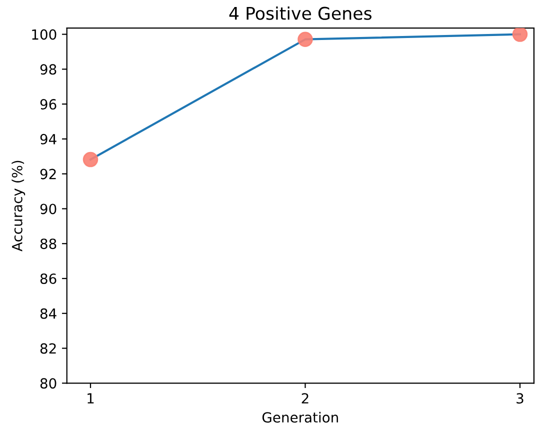  What do you see at coordinates (48, 139) in the screenshot?
I see `y-tick-label: 94` at bounding box center [48, 139].